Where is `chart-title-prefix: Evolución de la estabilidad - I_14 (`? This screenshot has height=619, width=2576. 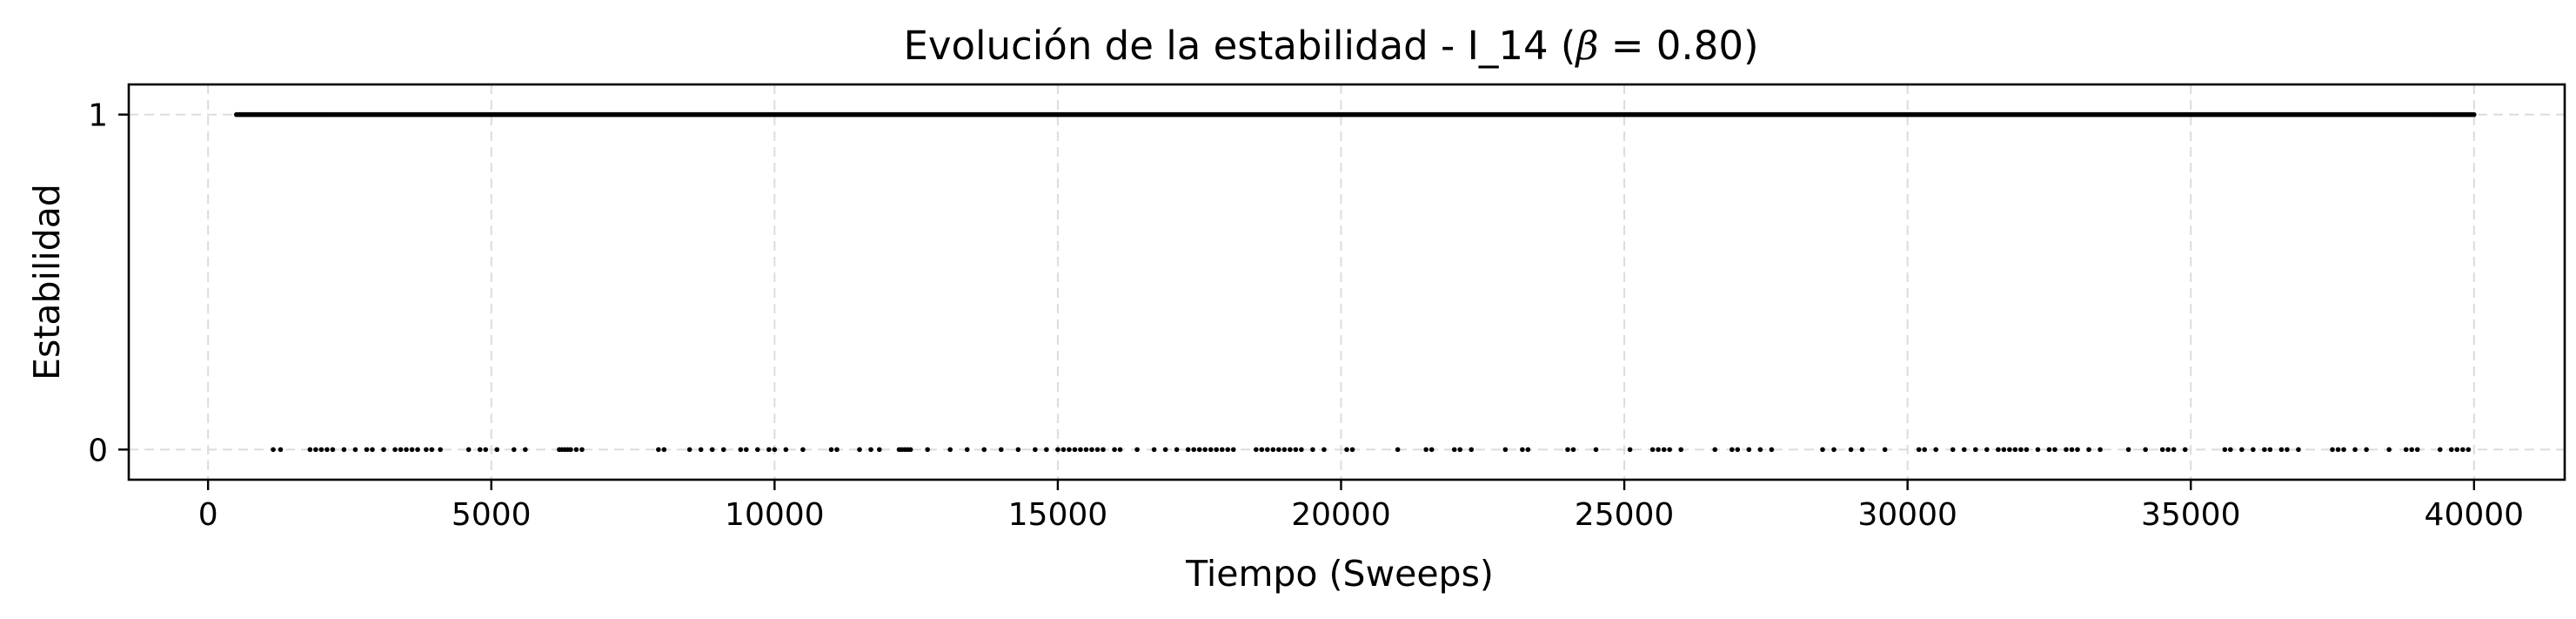
chart-title-prefix: Evolución de la estabilidad - I_14 ( is located at coordinates (1239, 46).